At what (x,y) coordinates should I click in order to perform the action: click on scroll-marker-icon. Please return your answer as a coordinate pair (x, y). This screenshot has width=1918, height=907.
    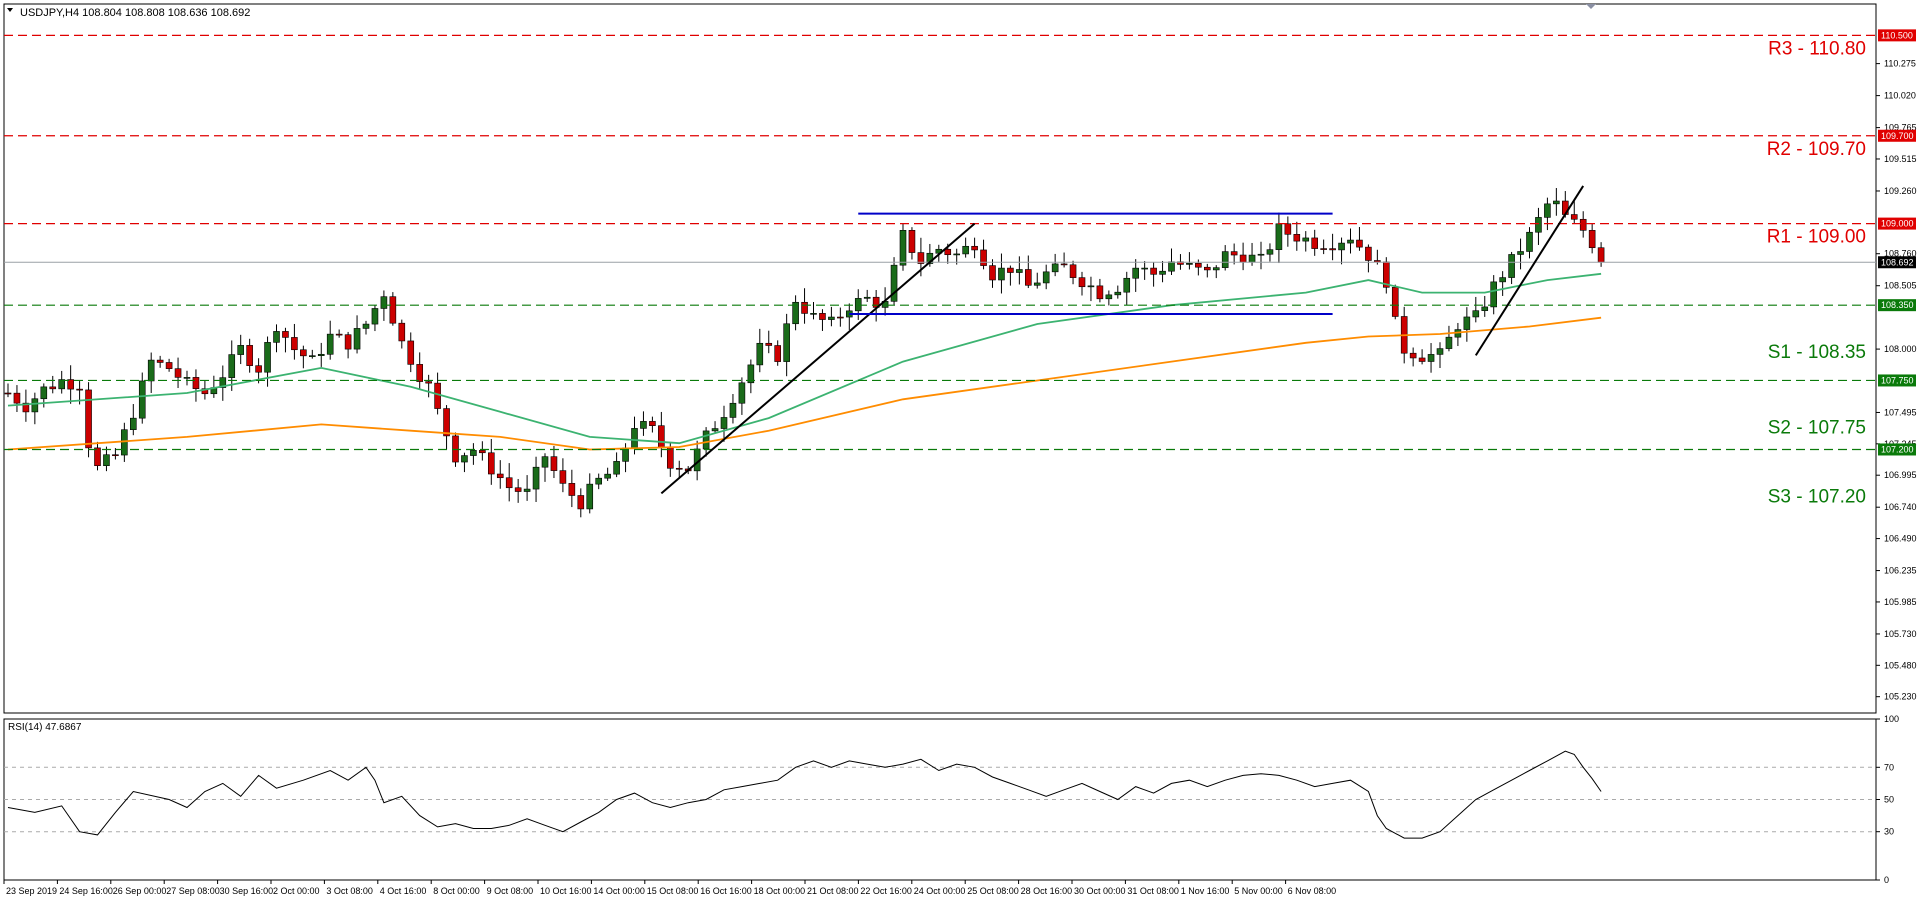
    Looking at the image, I should click on (1591, 6).